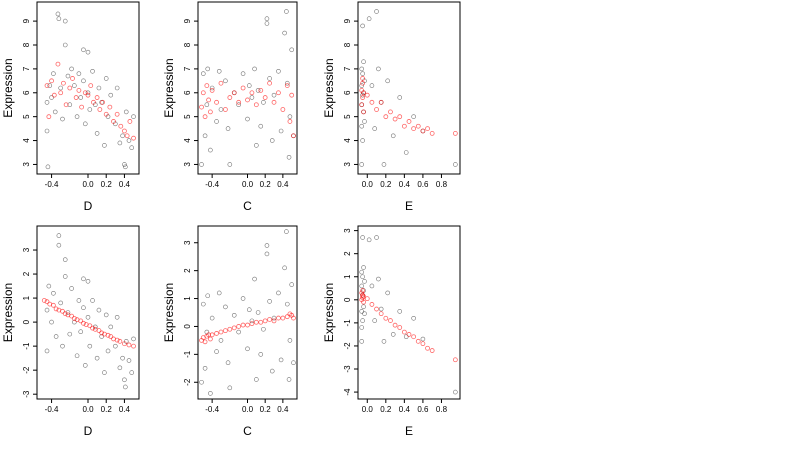 The height and width of the screenshot is (450, 800). I want to click on x-tick-label: 0.6, so click(423, 184).